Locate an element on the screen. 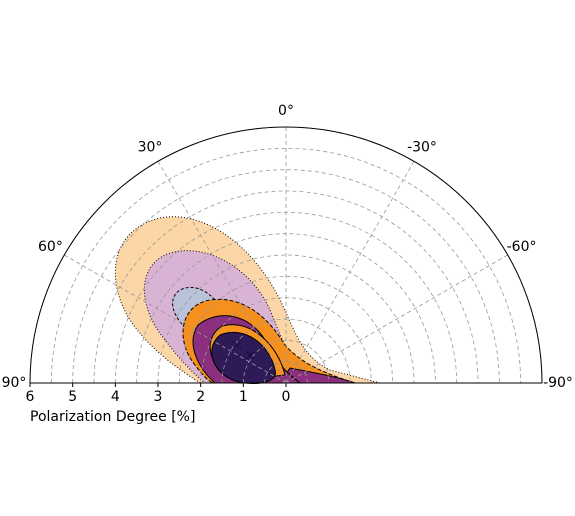 This screenshot has width=575, height=516. theta-tick-label: -60° is located at coordinates (522, 247).